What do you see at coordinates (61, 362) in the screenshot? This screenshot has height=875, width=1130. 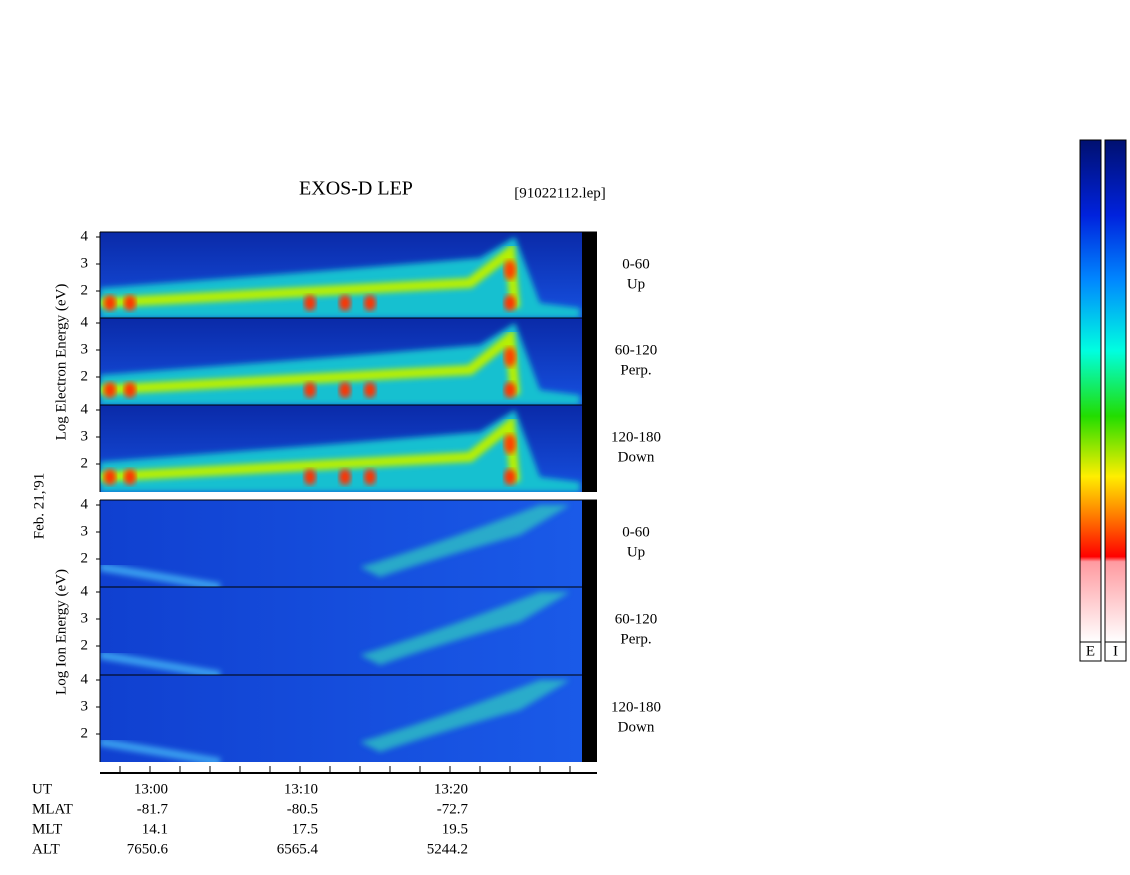 I see `electron-axis-label: Log Electron Energy (eV)` at bounding box center [61, 362].